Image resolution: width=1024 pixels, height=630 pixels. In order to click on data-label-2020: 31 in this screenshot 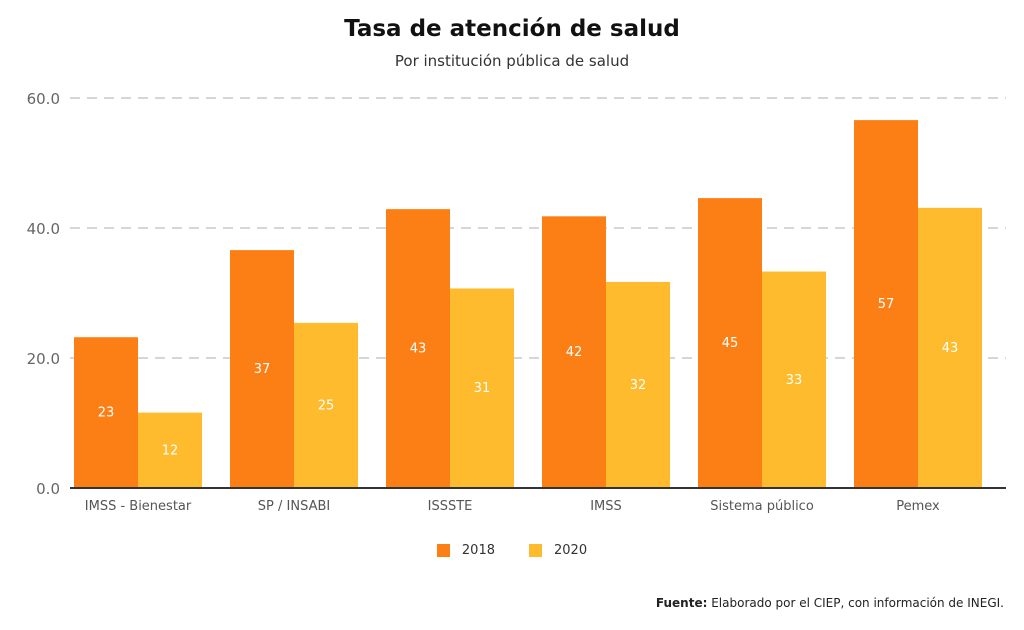, I will do `click(482, 388)`.